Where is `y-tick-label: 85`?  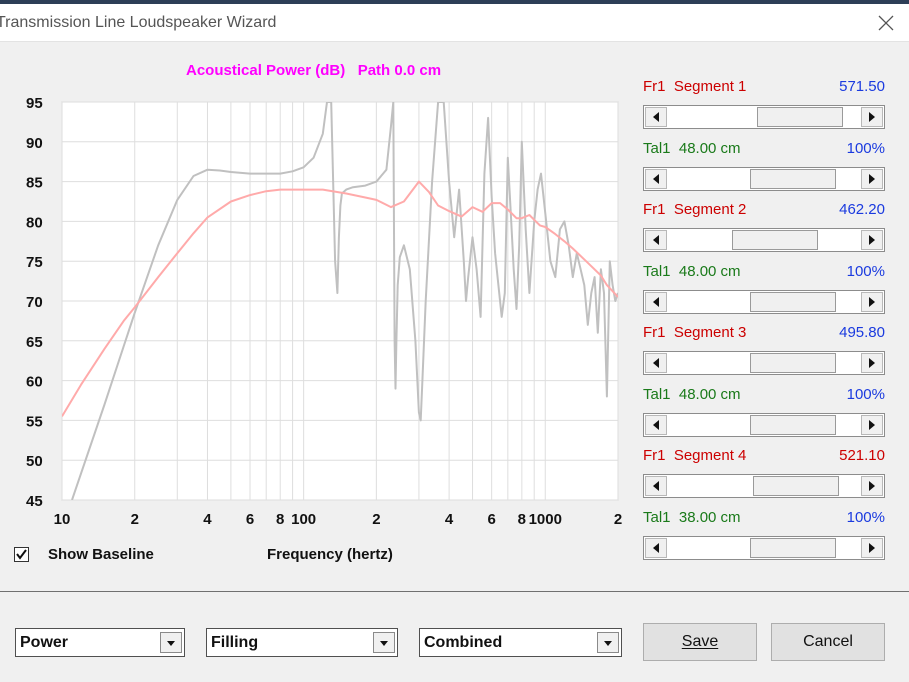
y-tick-label: 85 is located at coordinates (34, 183).